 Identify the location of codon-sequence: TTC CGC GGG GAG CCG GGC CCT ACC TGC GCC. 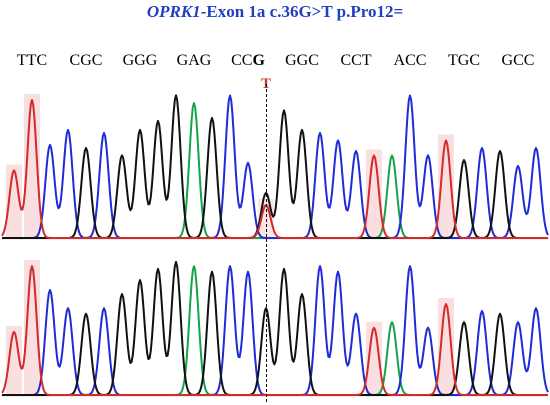
(275, 62).